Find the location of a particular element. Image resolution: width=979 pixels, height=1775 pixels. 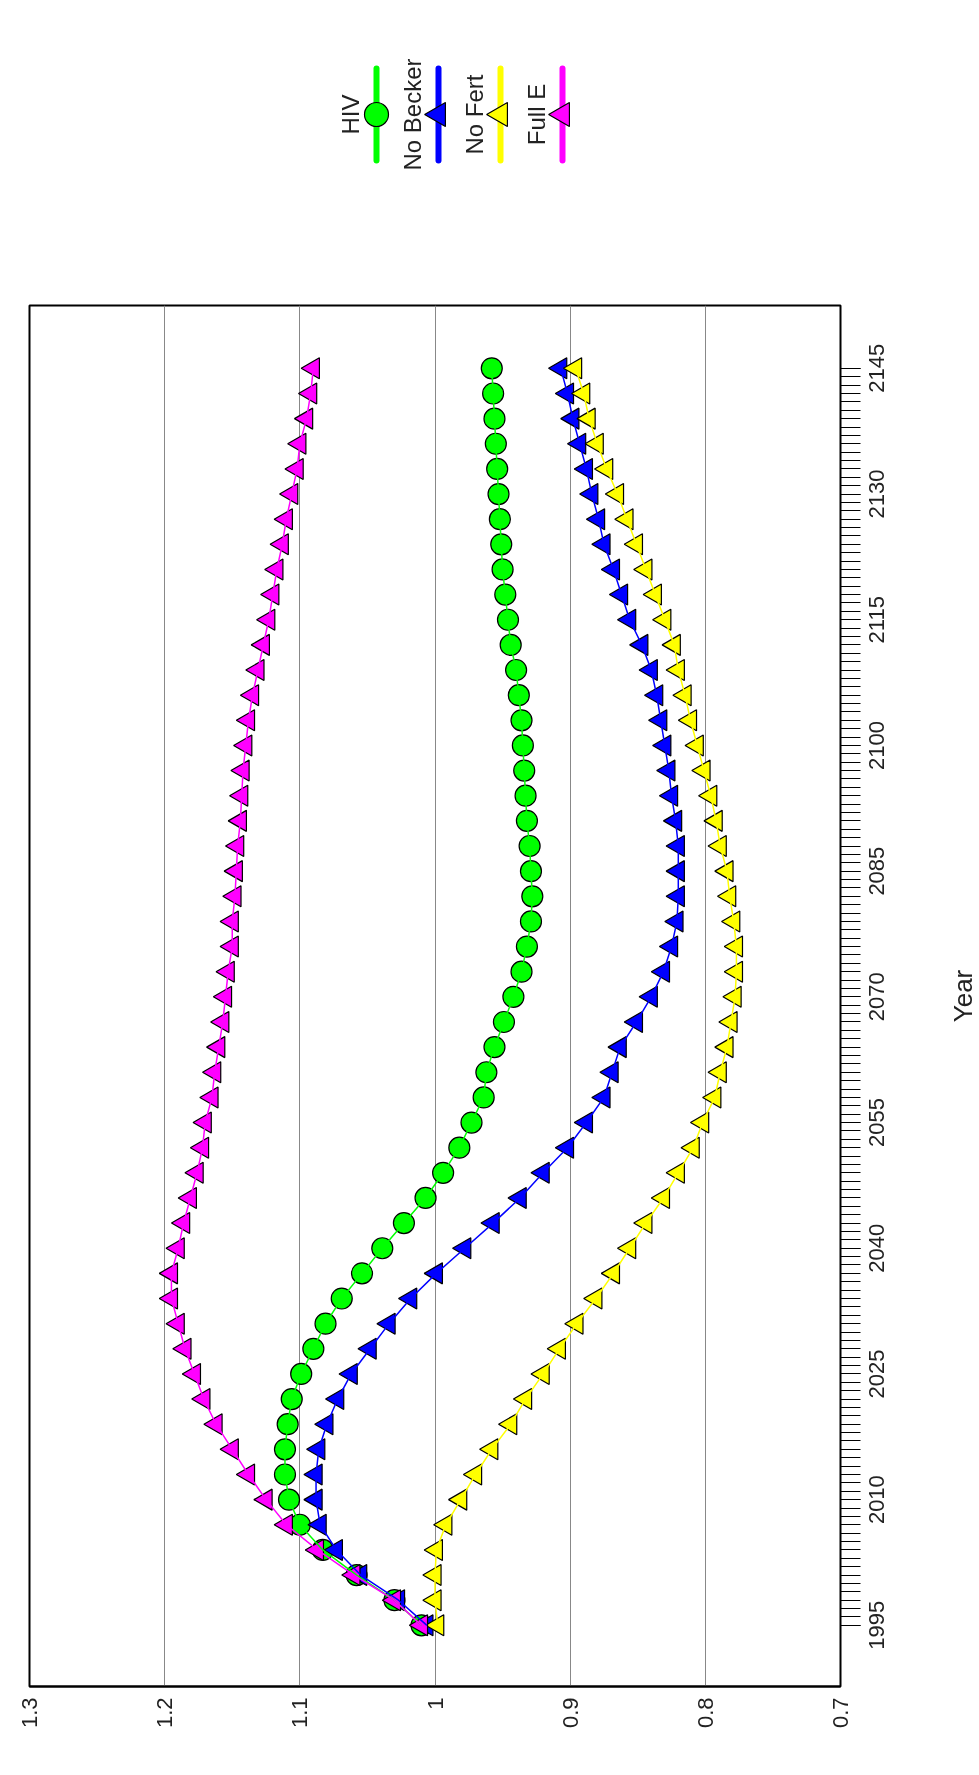

y-tick-label: 2025 is located at coordinates (876, 1374).